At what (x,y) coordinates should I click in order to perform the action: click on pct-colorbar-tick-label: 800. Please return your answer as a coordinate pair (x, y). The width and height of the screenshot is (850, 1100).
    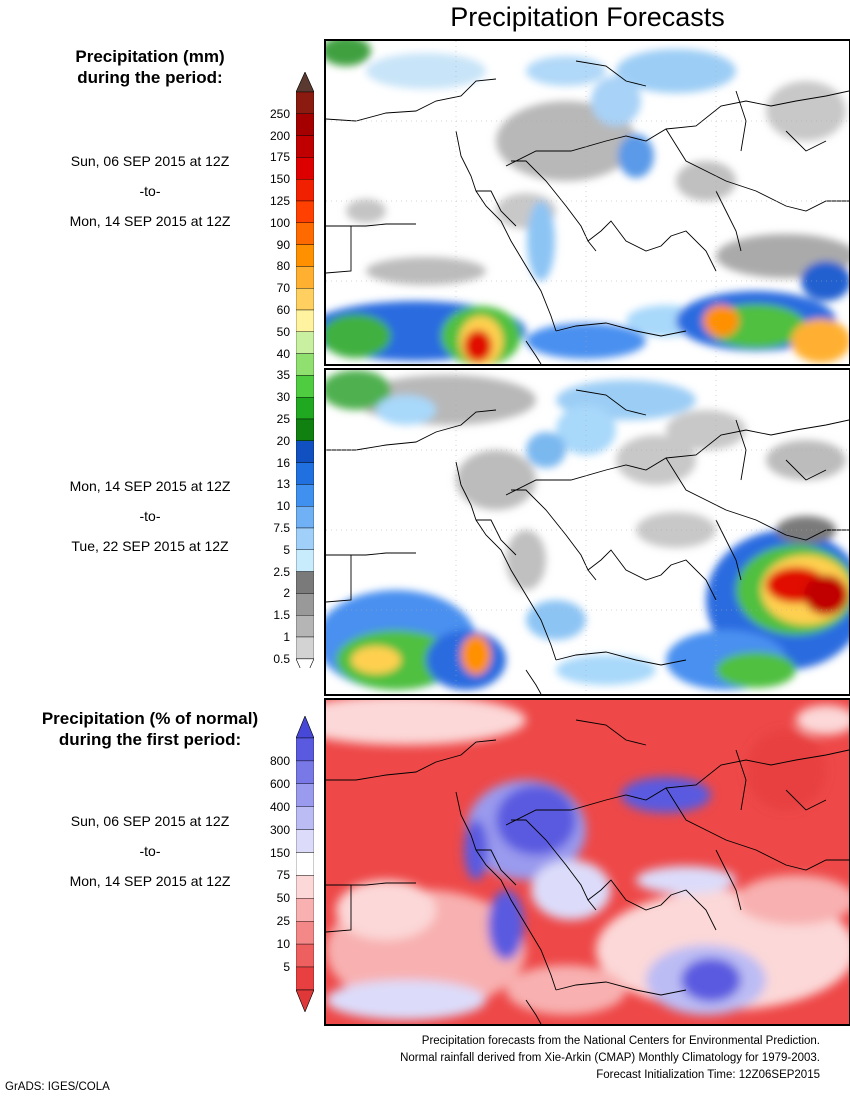
    Looking at the image, I should click on (279, 760).